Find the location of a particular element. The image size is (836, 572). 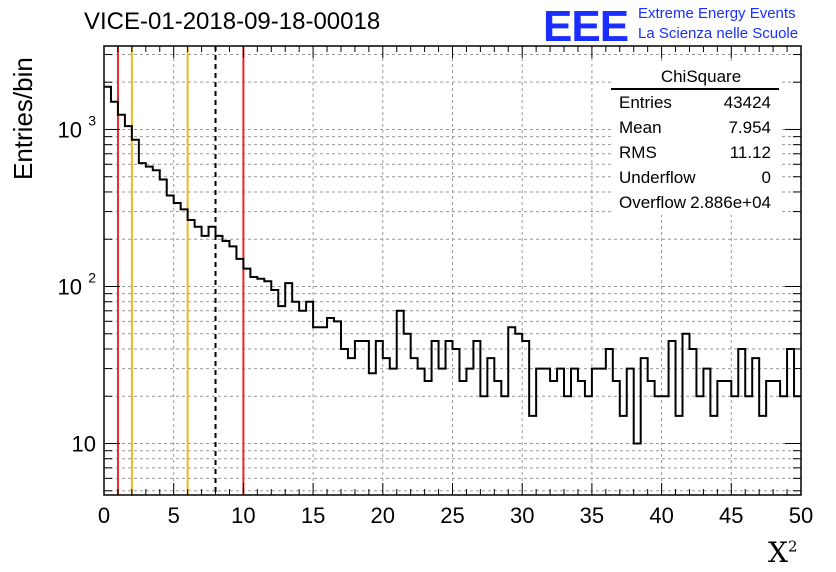

stats-value: 7.954 is located at coordinates (749, 127).